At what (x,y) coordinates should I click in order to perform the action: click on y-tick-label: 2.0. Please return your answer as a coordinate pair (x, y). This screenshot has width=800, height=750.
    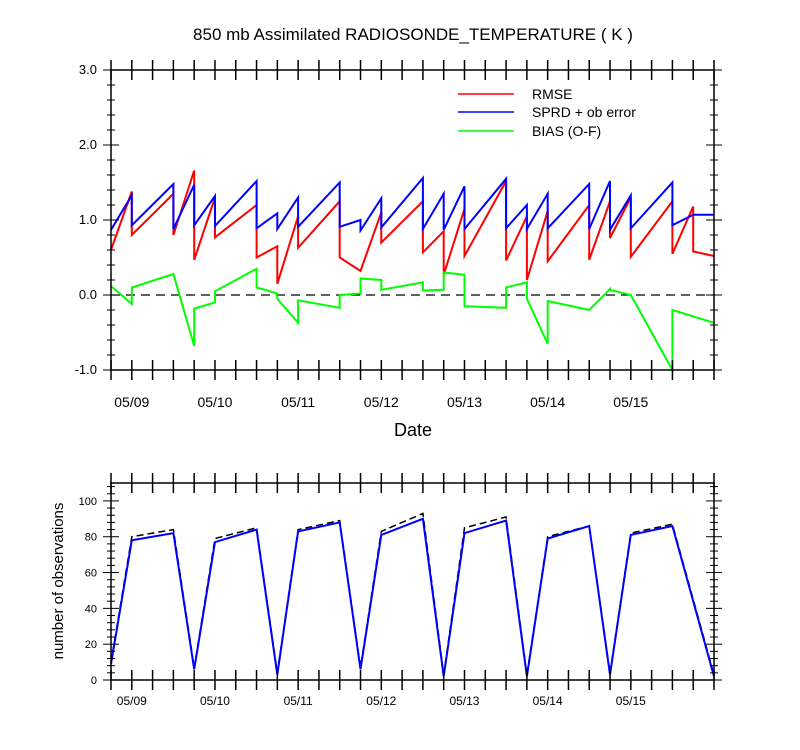
    Looking at the image, I should click on (88, 144).